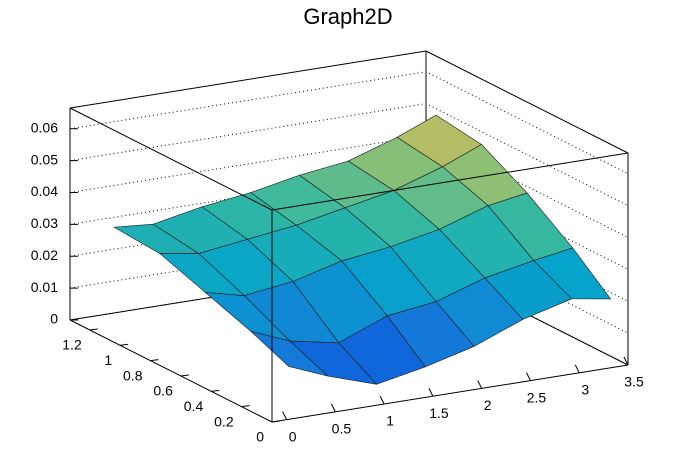 The height and width of the screenshot is (472, 696). What do you see at coordinates (44, 127) in the screenshot?
I see `z-tick-label: 0.06` at bounding box center [44, 127].